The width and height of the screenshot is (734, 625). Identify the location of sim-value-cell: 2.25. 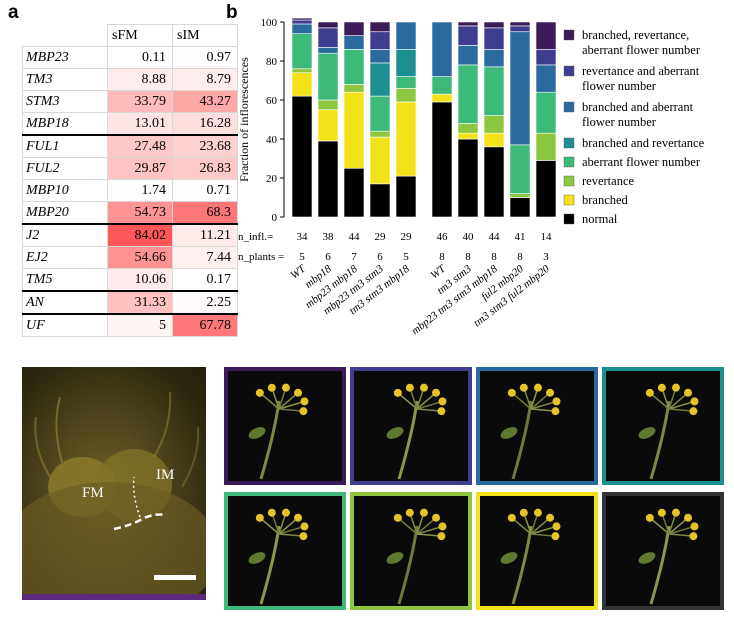
(205, 302).